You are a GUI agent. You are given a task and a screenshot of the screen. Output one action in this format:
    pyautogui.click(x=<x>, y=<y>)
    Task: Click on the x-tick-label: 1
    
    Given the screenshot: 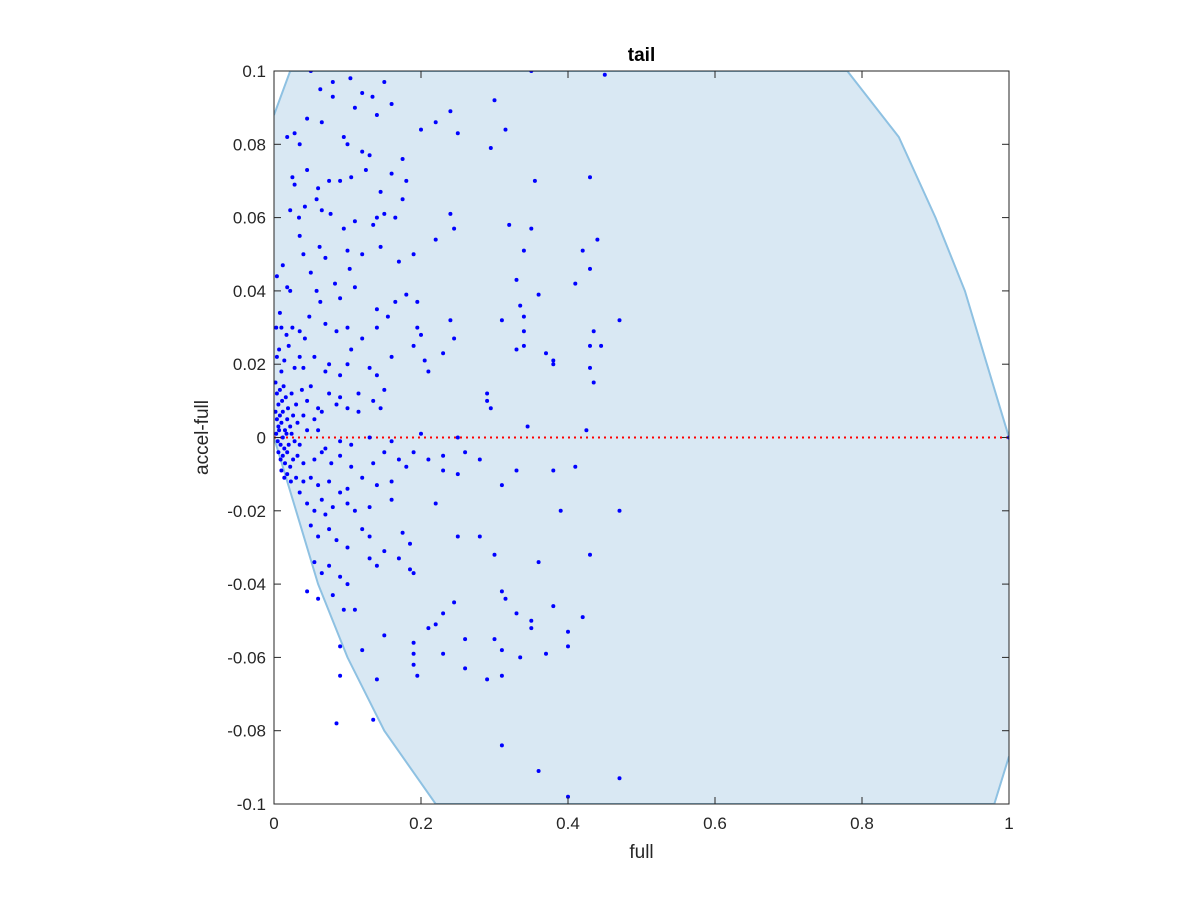 What is the action you would take?
    pyautogui.click(x=1008, y=823)
    